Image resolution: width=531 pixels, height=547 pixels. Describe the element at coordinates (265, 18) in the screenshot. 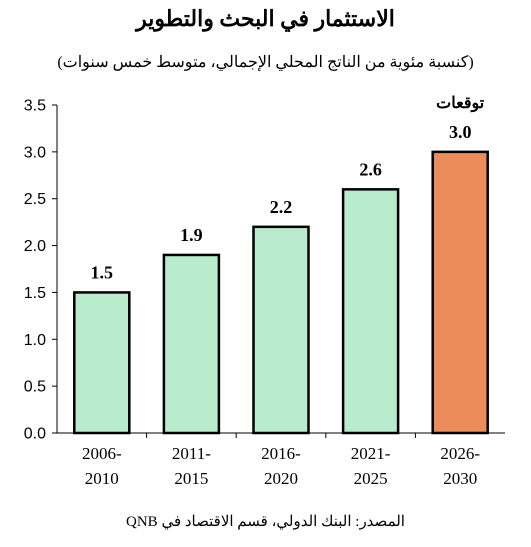

I see `chart-title: الاستثمار في البحث والتطوير` at that location.